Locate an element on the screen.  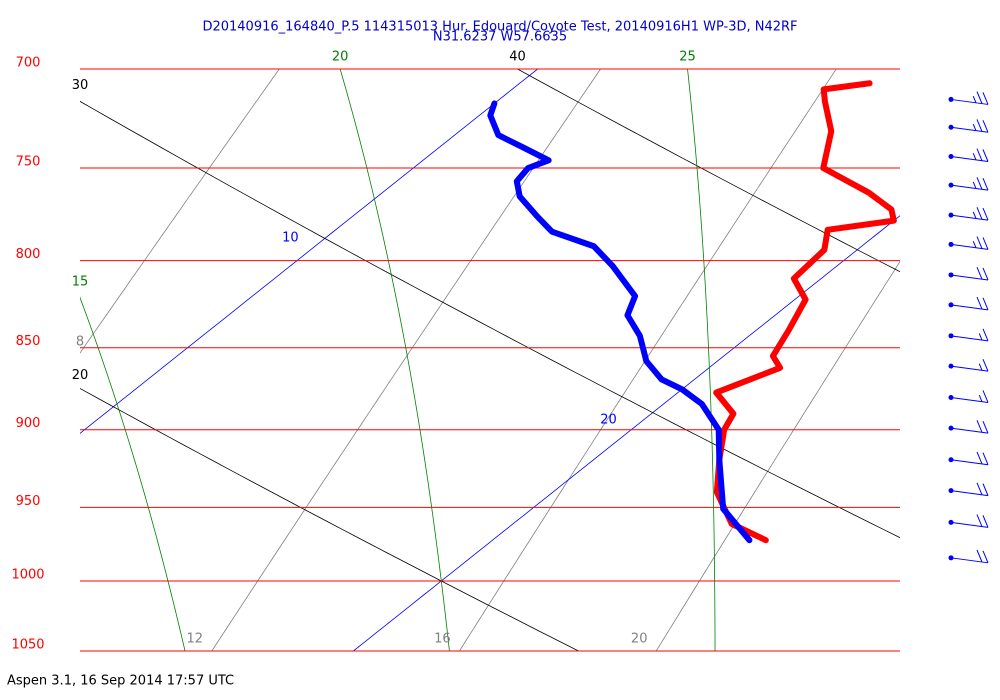
chart-subtitle: N31.6237 W57.6635 is located at coordinates (500, 37).